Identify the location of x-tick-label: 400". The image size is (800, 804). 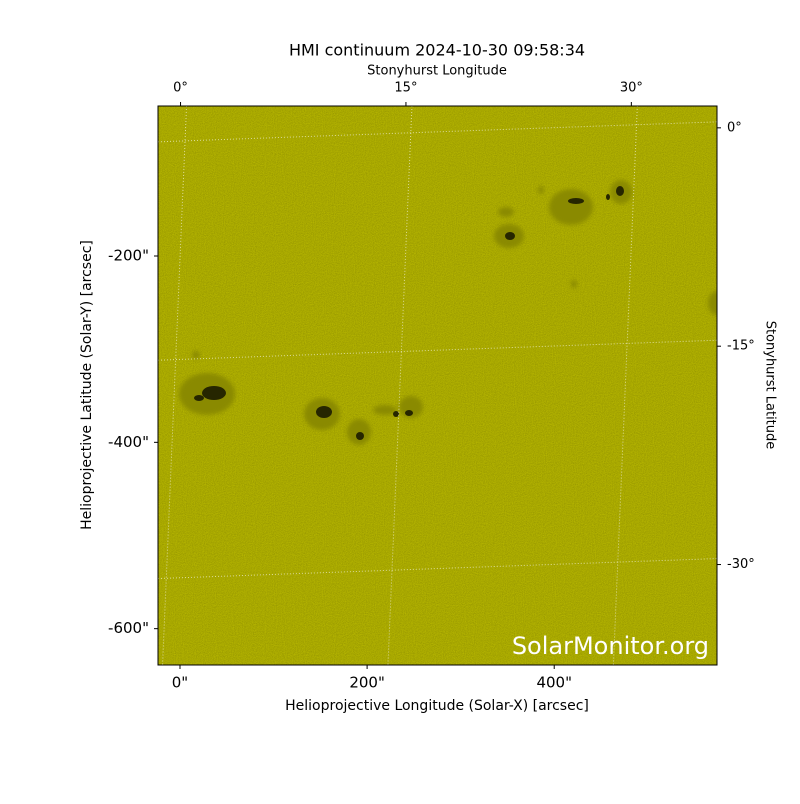
(554, 683).